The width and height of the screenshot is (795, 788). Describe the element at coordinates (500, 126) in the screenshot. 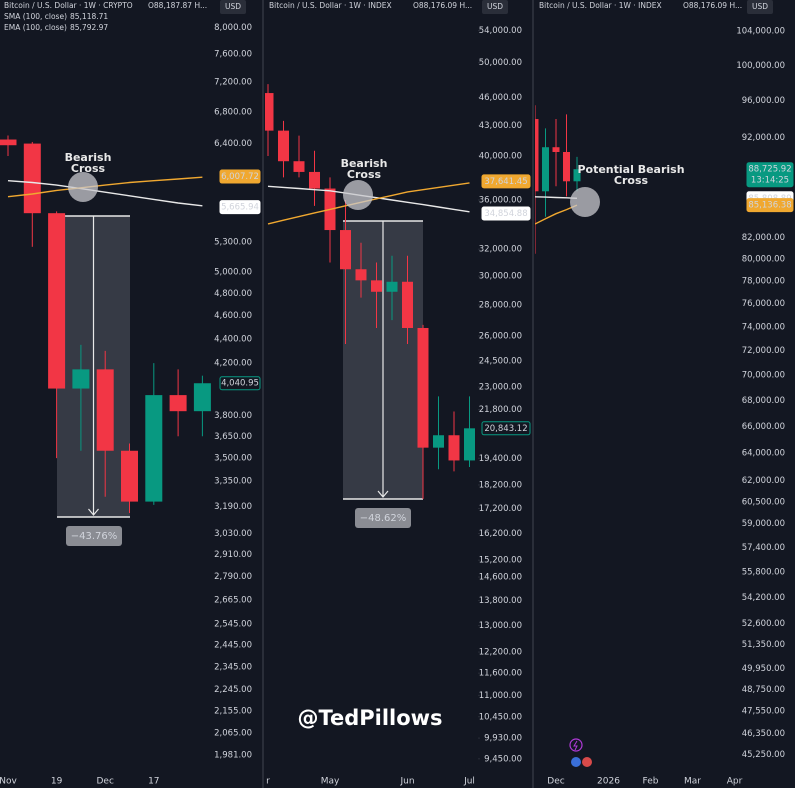

I see `y-tick-label: 43,000.00` at that location.